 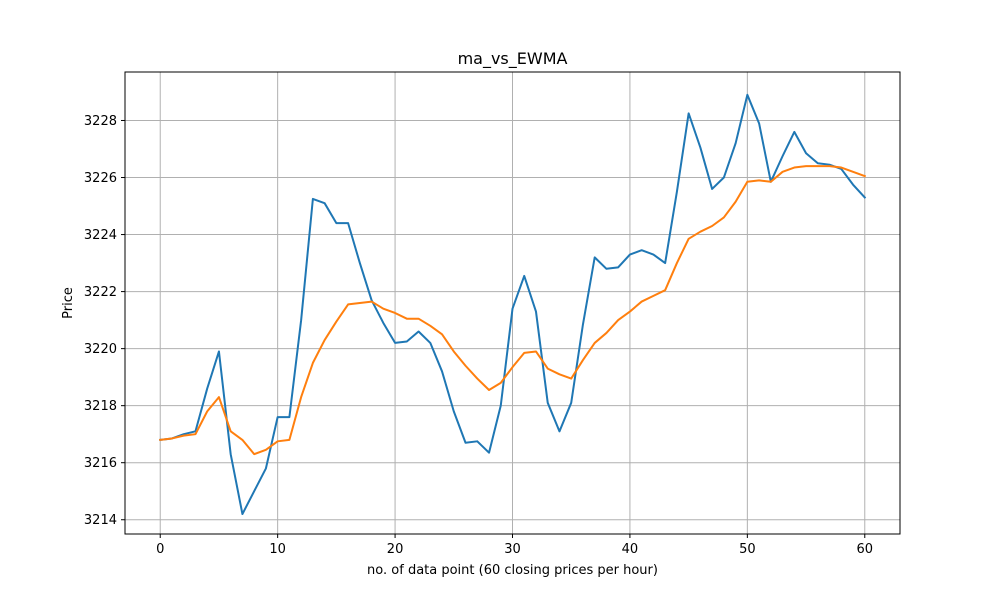 What do you see at coordinates (512, 549) in the screenshot?
I see `x-tick-label: 30` at bounding box center [512, 549].